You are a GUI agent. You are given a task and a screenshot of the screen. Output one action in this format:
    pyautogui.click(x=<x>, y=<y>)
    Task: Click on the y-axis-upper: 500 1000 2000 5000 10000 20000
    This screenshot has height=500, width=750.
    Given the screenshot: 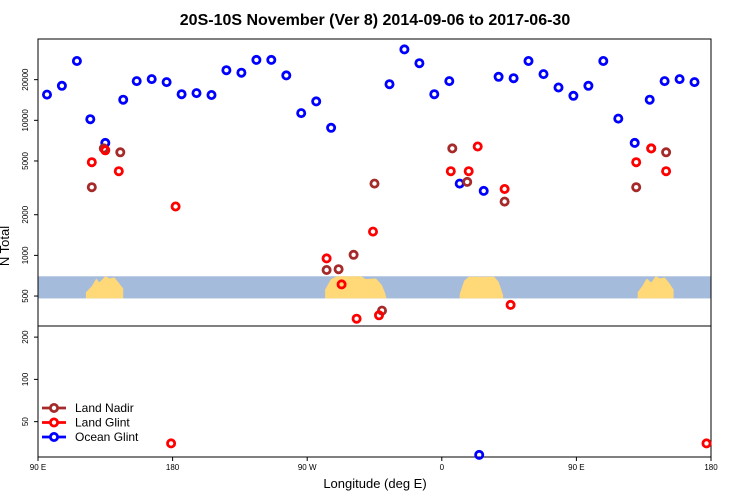 What is the action you would take?
    pyautogui.click(x=29, y=185)
    